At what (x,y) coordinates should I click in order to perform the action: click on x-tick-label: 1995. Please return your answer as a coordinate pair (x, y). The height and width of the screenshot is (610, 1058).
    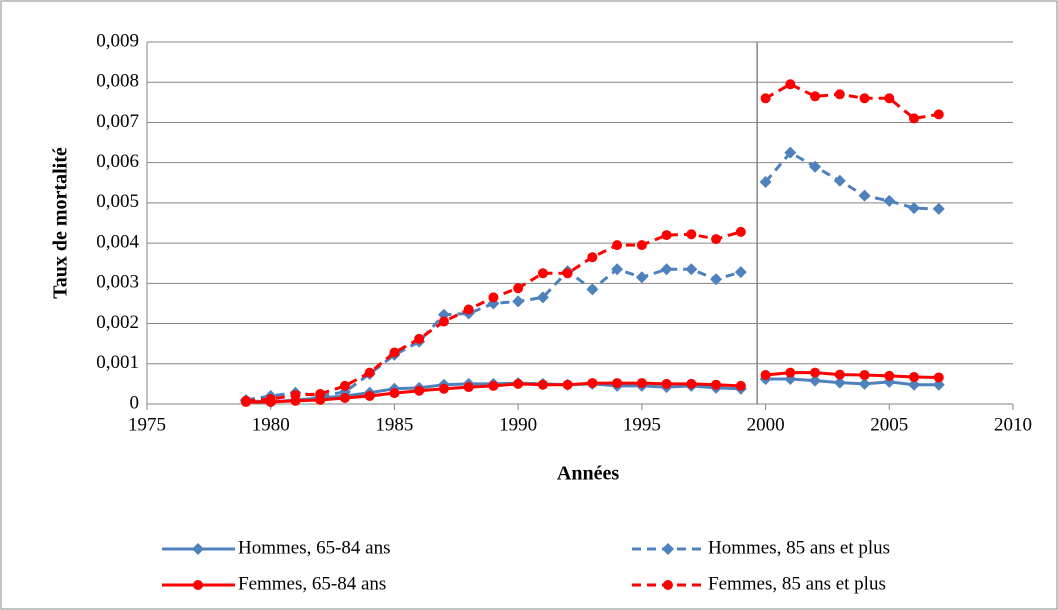
    Looking at the image, I should click on (642, 424).